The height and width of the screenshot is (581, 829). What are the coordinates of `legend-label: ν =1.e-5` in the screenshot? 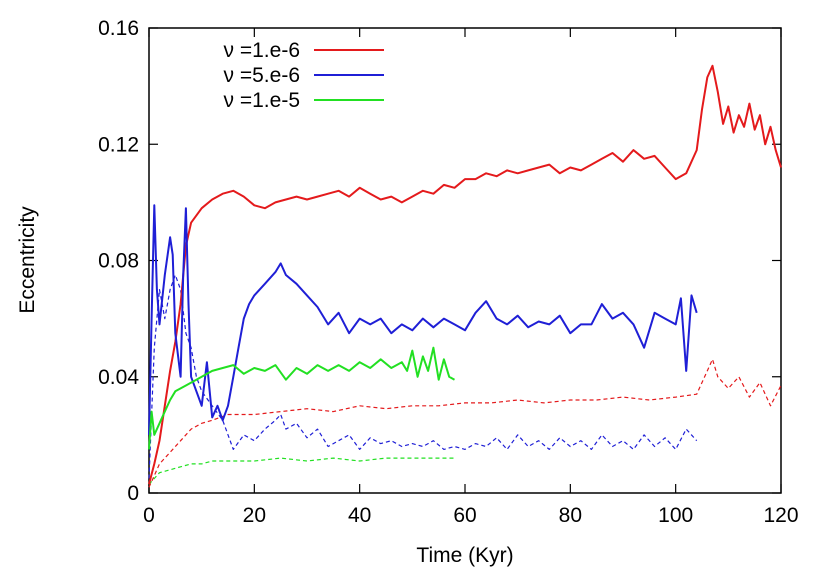 It's located at (262, 100).